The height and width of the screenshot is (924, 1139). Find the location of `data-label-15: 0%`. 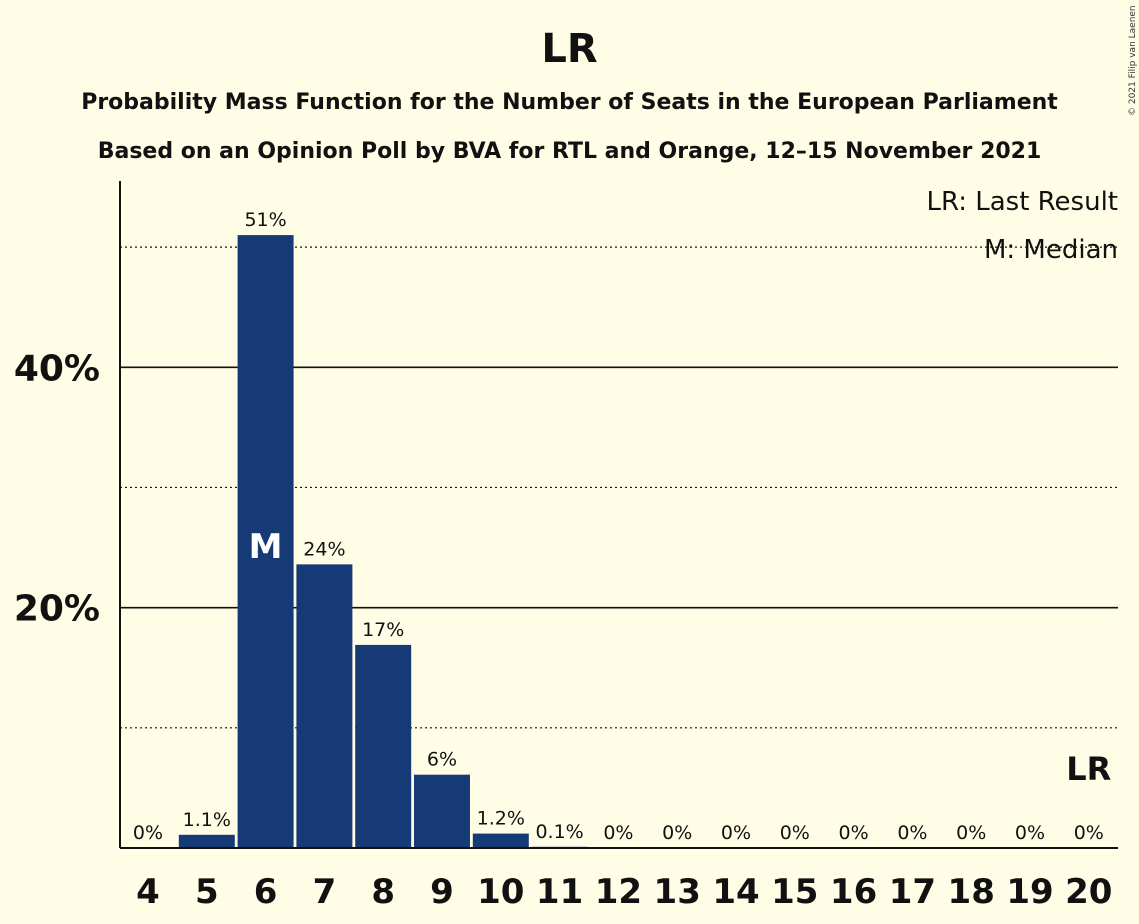

data-label-15: 0% is located at coordinates (795, 833).